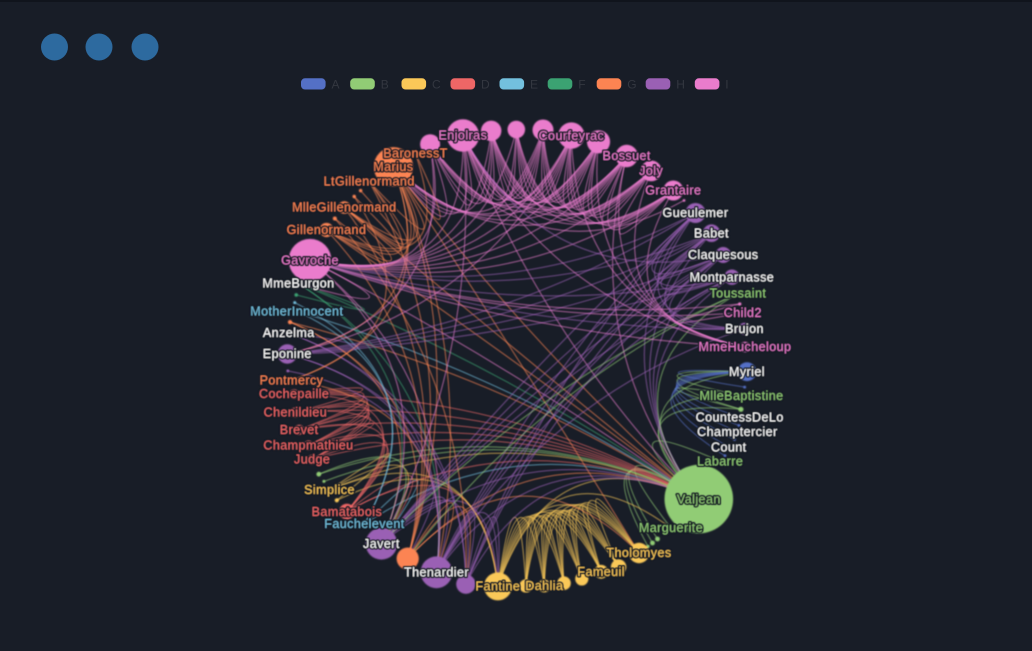 Image resolution: width=1032 pixels, height=651 pixels. What do you see at coordinates (744, 329) in the screenshot?
I see `svg-text: Brujon` at bounding box center [744, 329].